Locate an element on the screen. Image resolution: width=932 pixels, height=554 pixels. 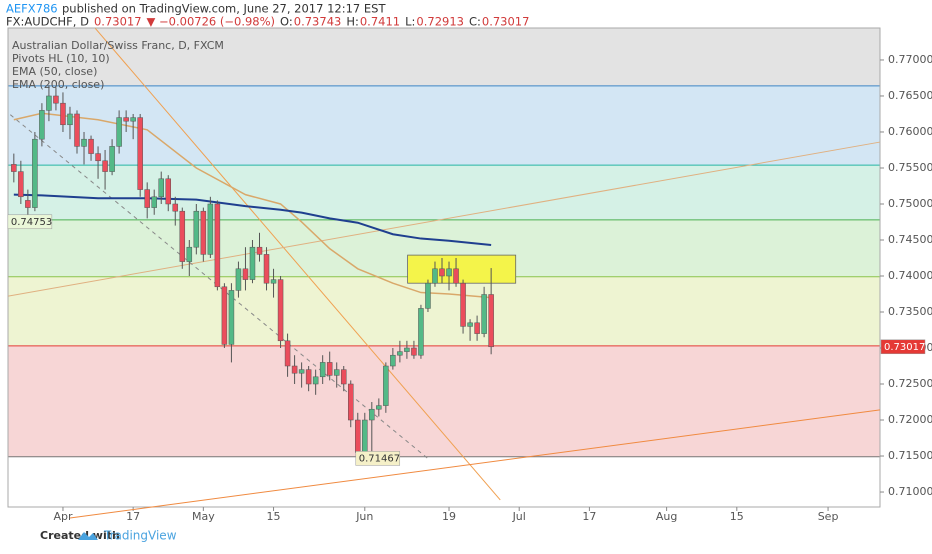
header-item: 0.73017 is located at coordinates (506, 22).